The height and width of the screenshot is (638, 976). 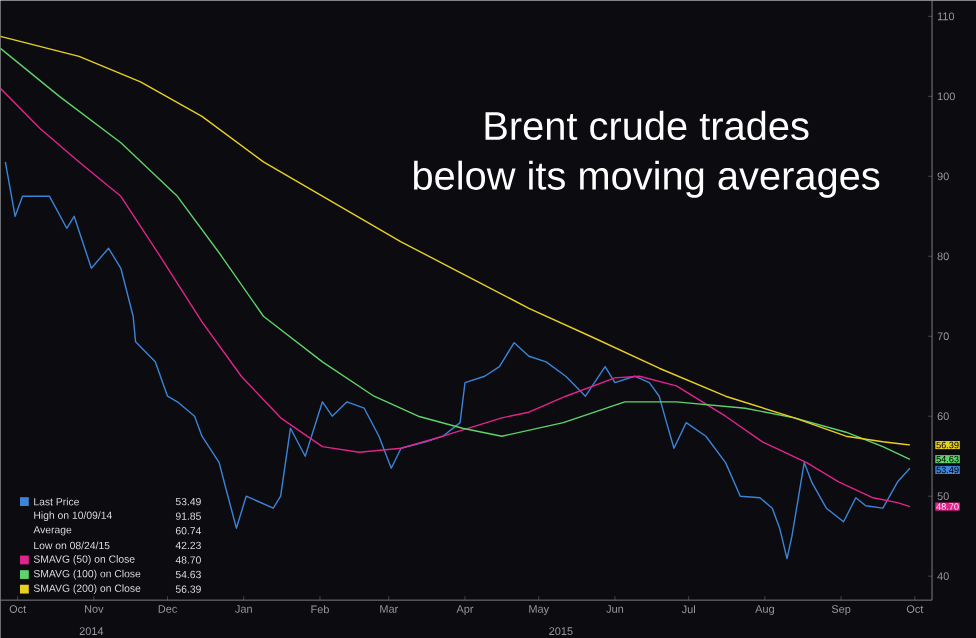 What do you see at coordinates (647, 154) in the screenshot?
I see `text: Brent crude trades below its moving averages` at bounding box center [647, 154].